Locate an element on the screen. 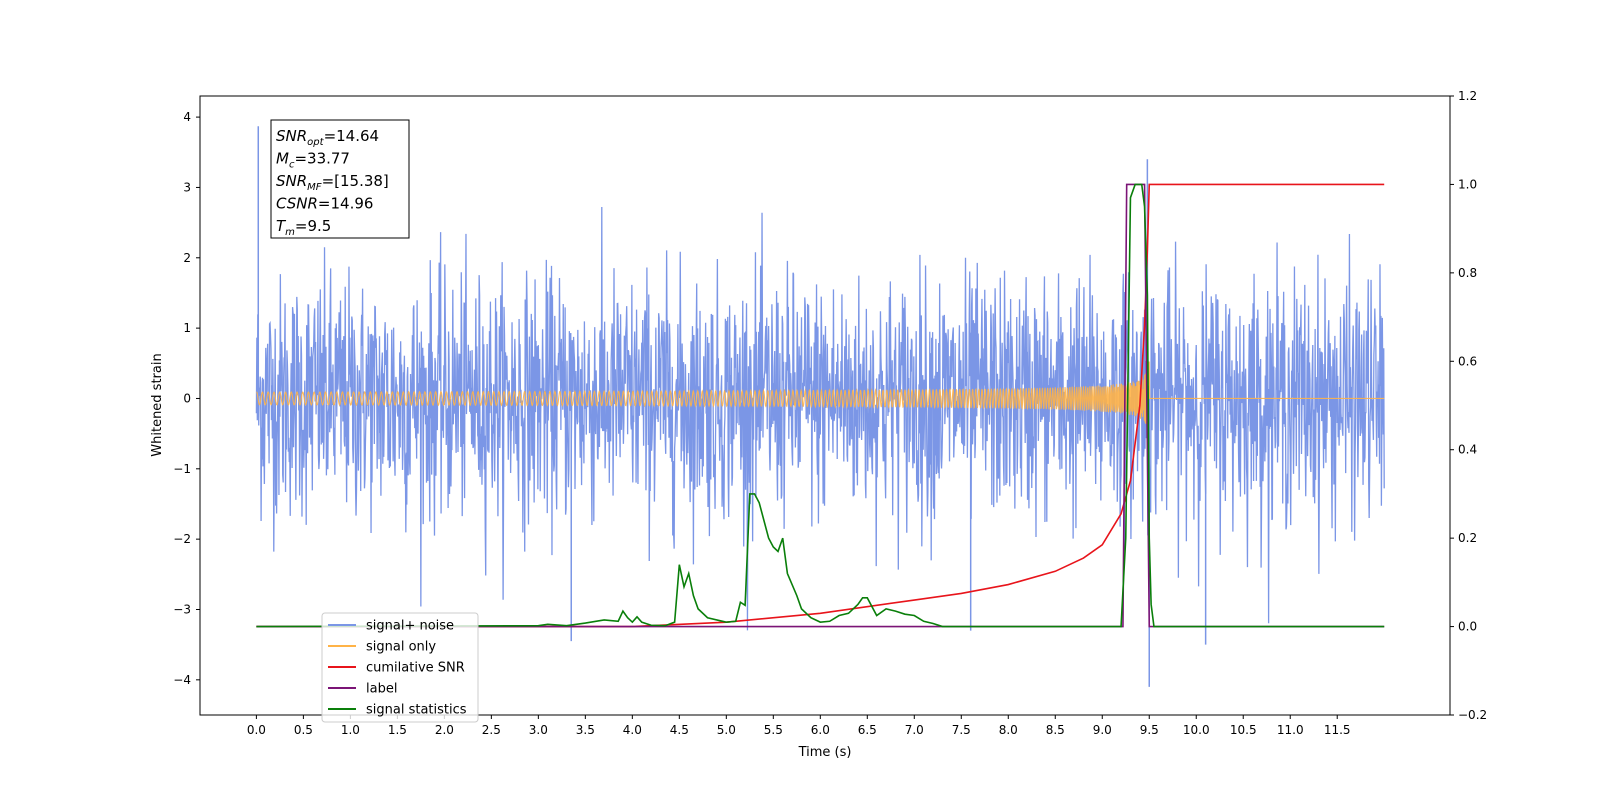  y2-tick-label: 0.4 is located at coordinates (1467, 450).